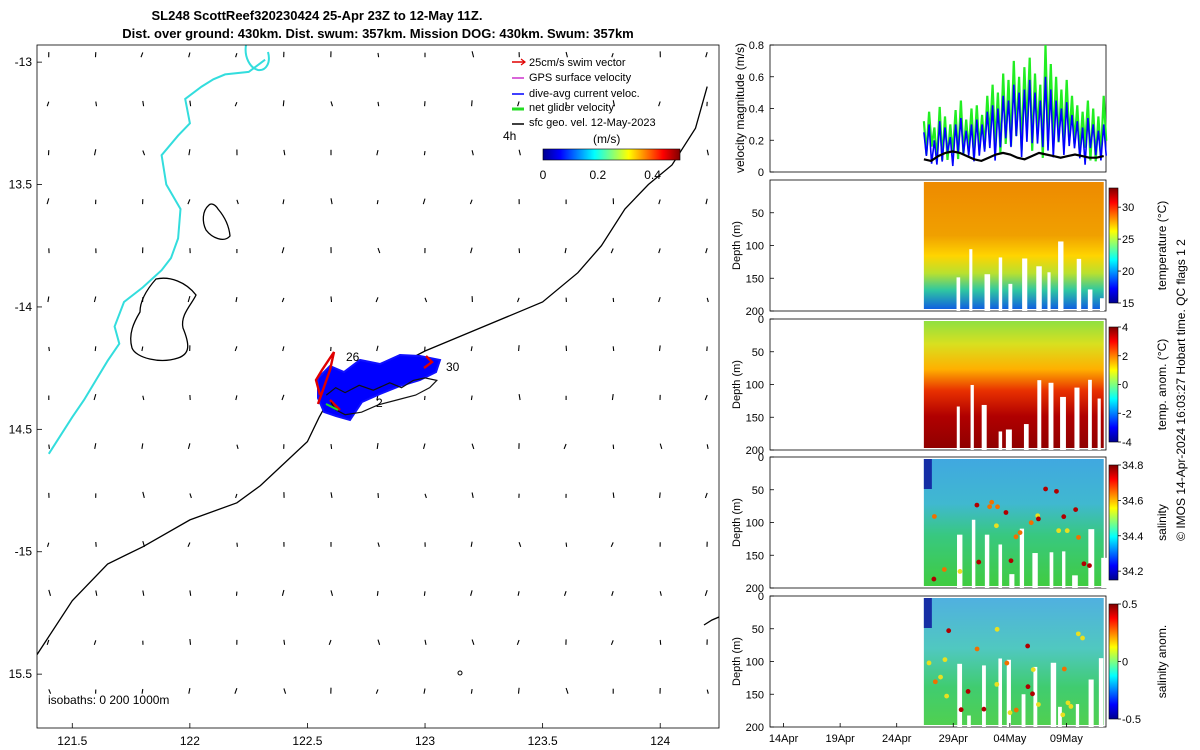  What do you see at coordinates (156, 256) in the screenshot?
I see `isobath-1000m-line` at bounding box center [156, 256].